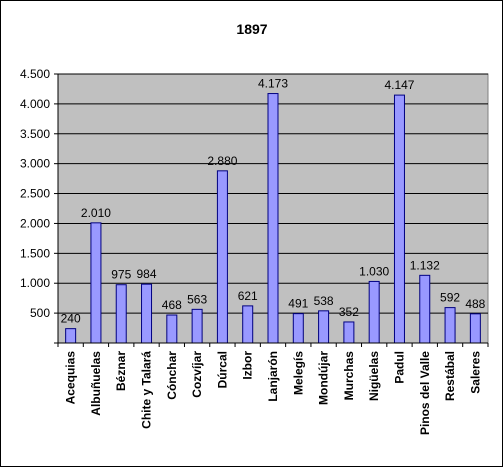 The width and height of the screenshot is (503, 468). What do you see at coordinates (349, 376) in the screenshot?
I see `x-tick-label: Murchas` at bounding box center [349, 376].